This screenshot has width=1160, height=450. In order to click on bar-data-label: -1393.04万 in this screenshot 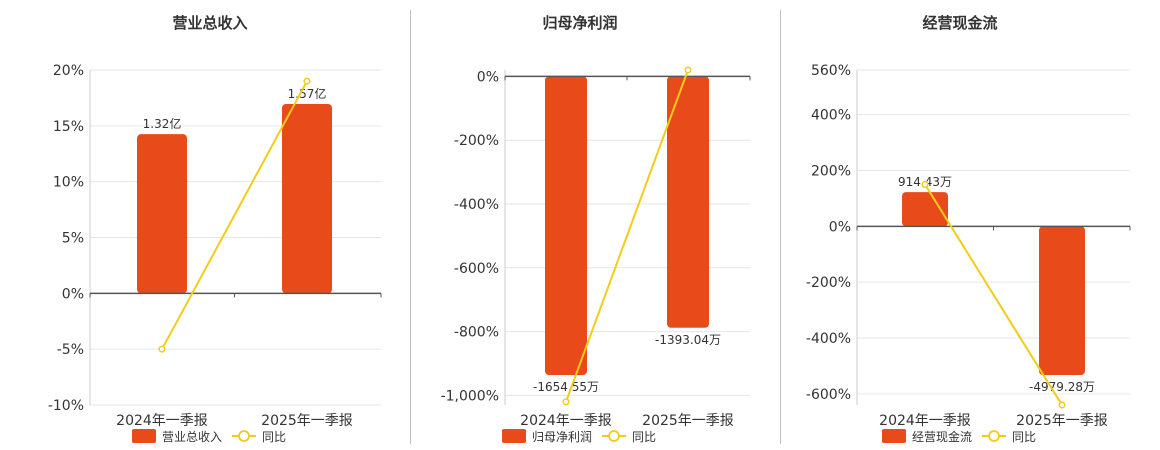, I will do `click(688, 340)`.